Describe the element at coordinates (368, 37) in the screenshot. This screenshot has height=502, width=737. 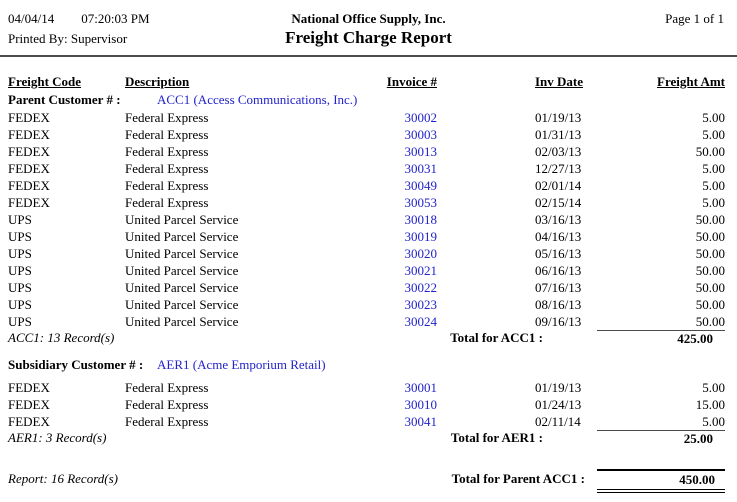
I see `page-title: Freight Charge Report` at that location.